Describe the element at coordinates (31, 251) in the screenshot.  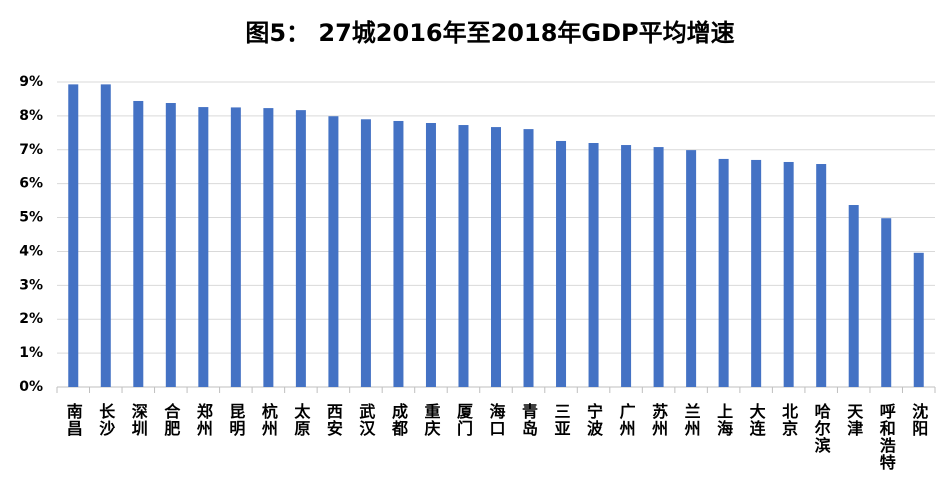
I see `y-tick-label: 4%` at that location.